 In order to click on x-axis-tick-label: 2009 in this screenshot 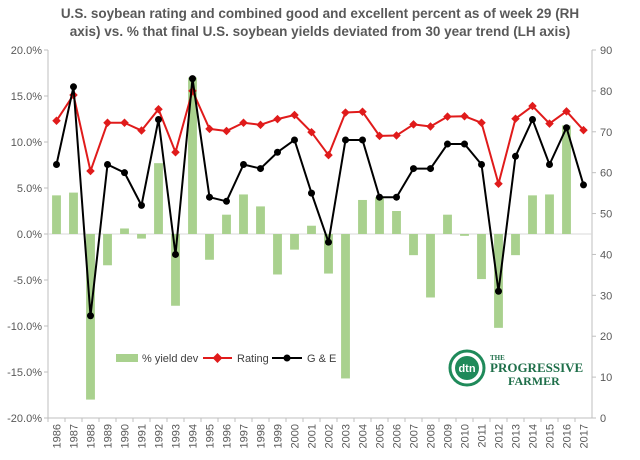, I will do `click(449, 436)`.